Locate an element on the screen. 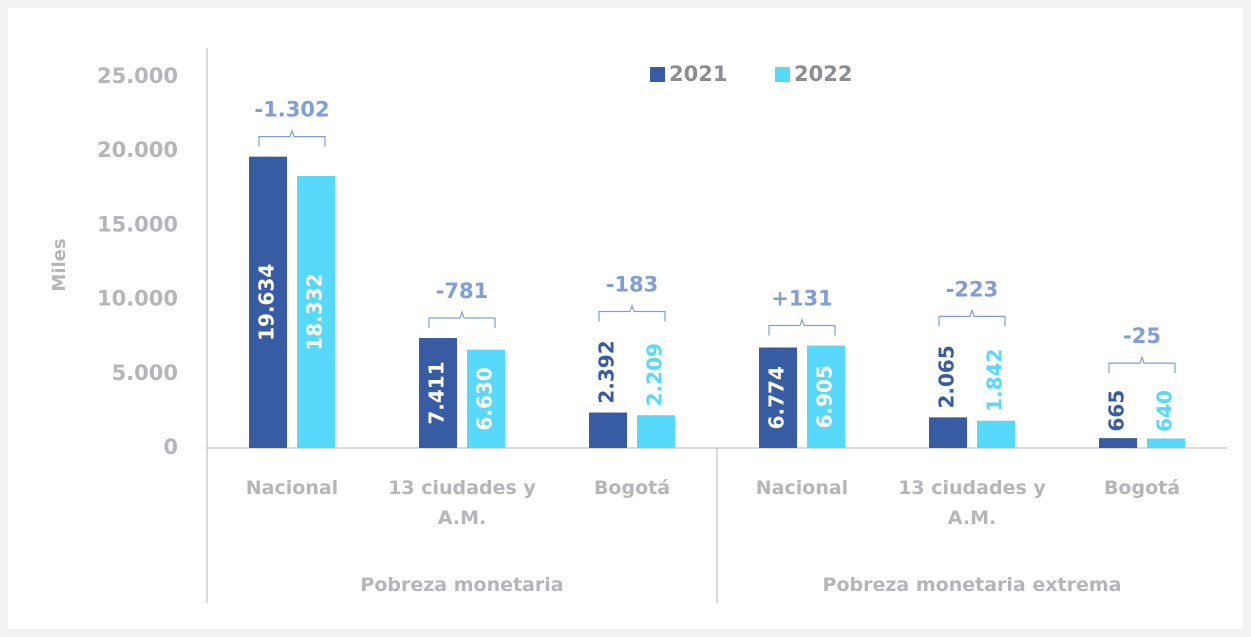 This screenshot has height=637, width=1251. value-label: 6.774 is located at coordinates (777, 397).